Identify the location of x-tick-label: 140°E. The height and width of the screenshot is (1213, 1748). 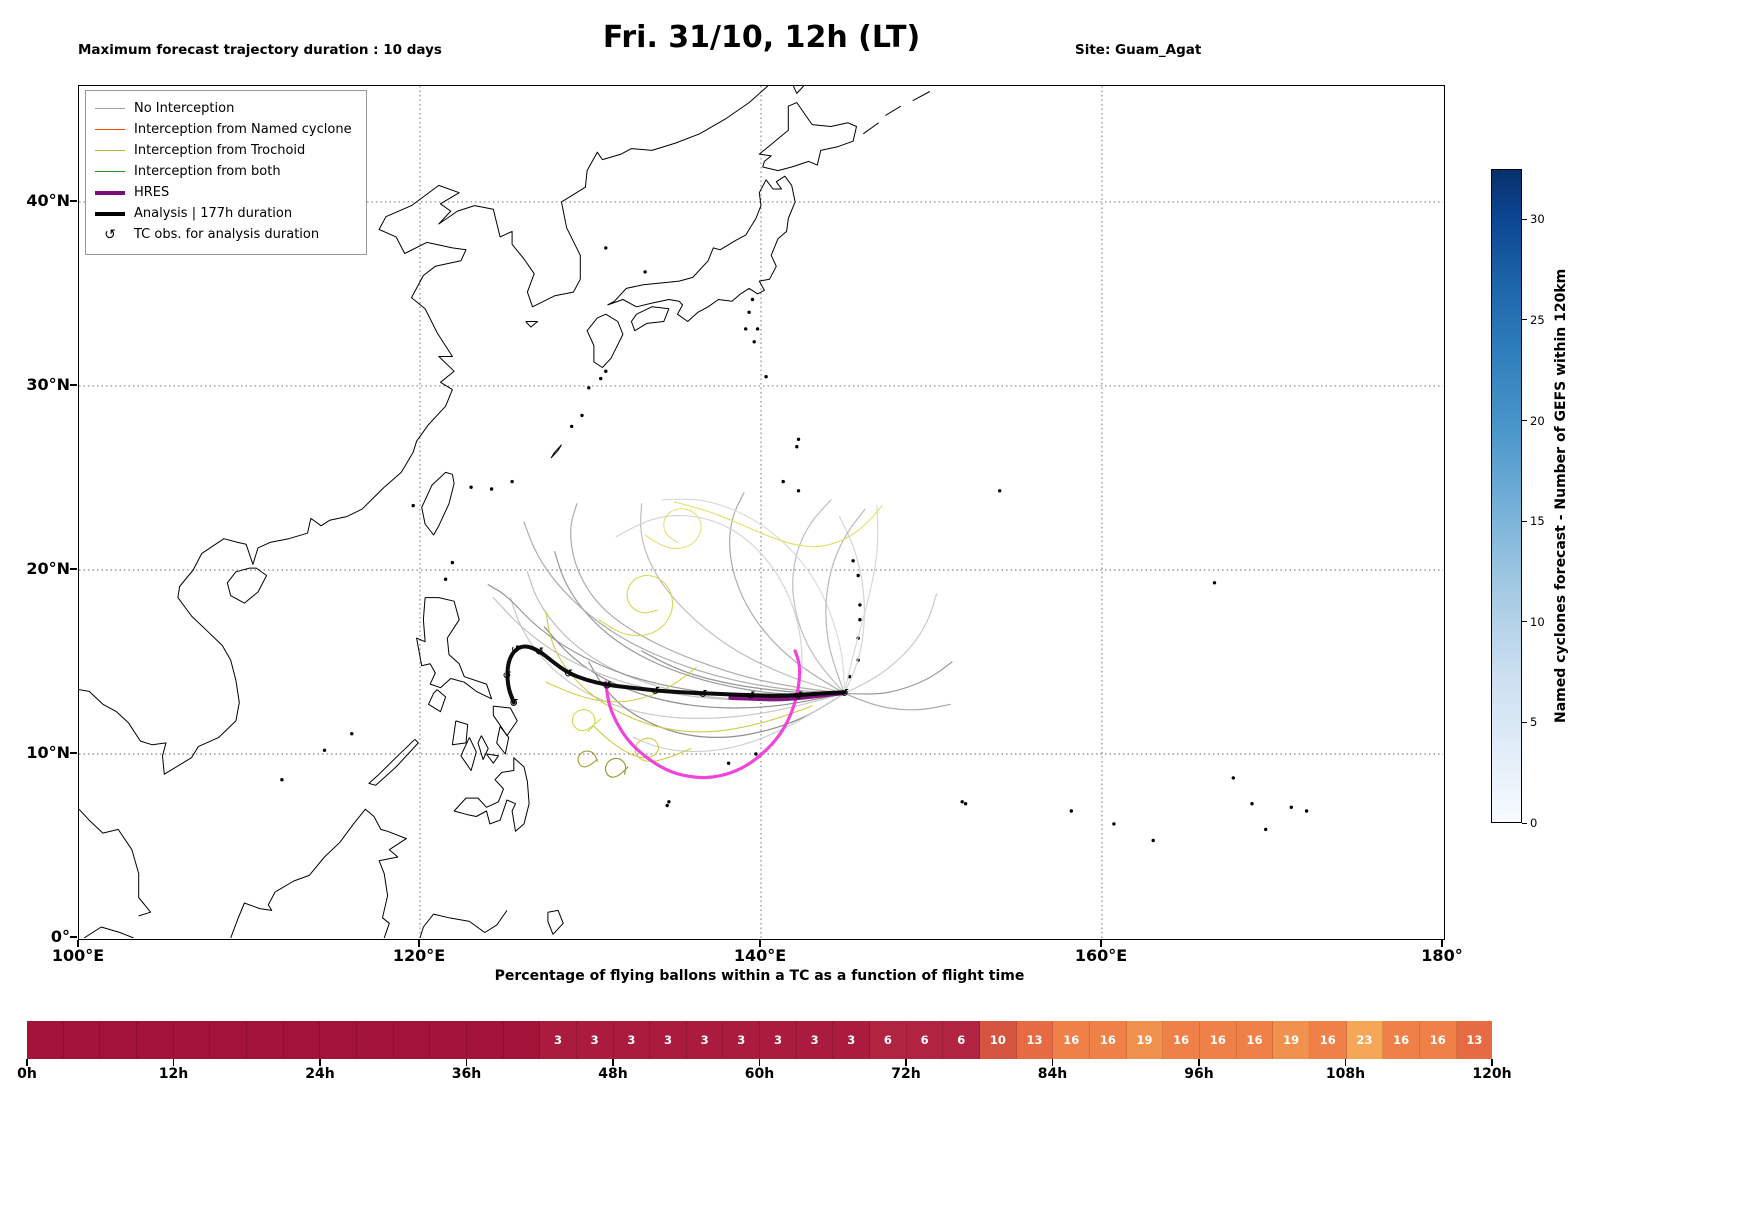
(760, 955).